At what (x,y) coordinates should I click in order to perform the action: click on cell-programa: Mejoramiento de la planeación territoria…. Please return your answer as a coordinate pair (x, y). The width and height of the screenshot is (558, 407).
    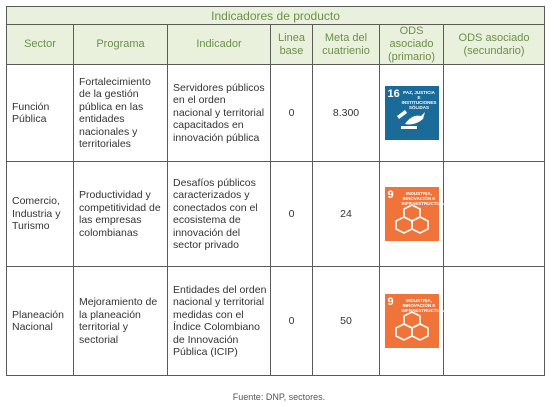
    Looking at the image, I should click on (120, 321).